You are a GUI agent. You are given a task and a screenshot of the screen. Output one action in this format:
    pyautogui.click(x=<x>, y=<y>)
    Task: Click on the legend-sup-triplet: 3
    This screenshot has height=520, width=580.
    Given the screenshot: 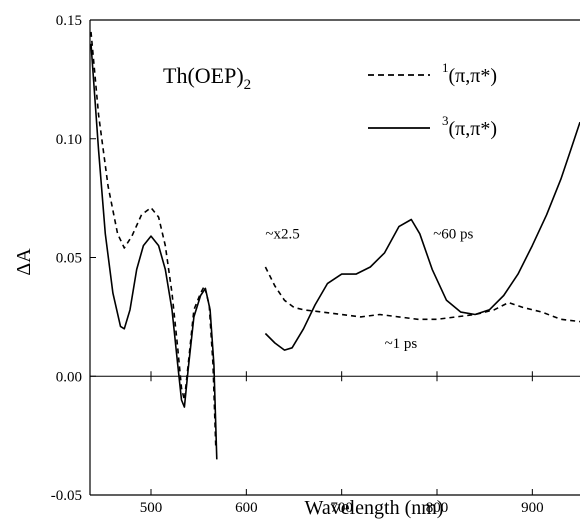 What is the action you would take?
    pyautogui.click(x=445, y=120)
    